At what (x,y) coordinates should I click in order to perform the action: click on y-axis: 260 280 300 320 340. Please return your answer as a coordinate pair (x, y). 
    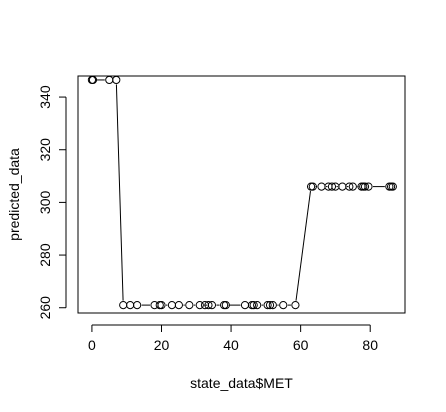
    Looking at the image, I should click on (52, 202).